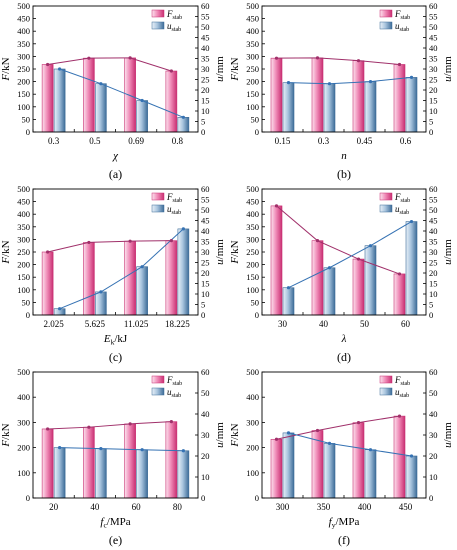 The height and width of the screenshot is (550, 457). I want to click on x-title-unit: /MPa, so click(347, 522).